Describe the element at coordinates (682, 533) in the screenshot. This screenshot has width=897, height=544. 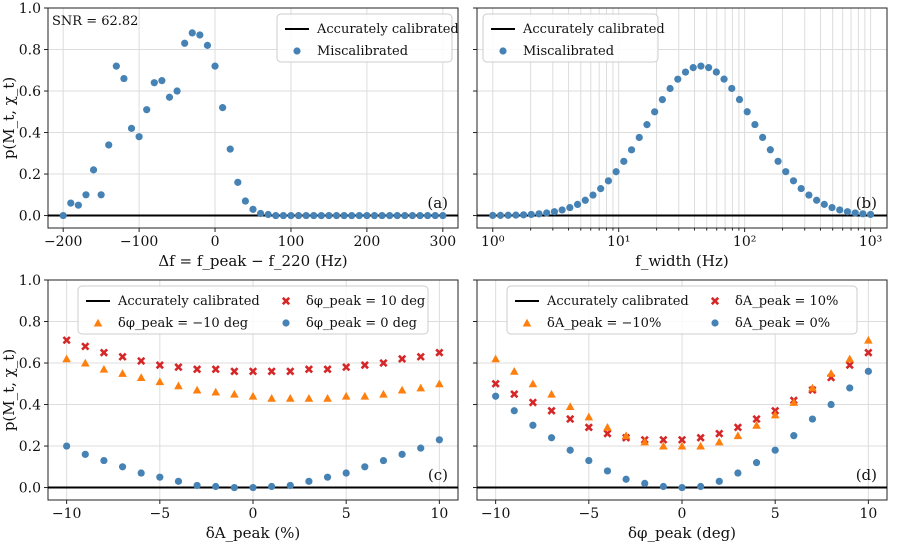
I see `x-axis-label: δφ_peak (deg)` at that location.